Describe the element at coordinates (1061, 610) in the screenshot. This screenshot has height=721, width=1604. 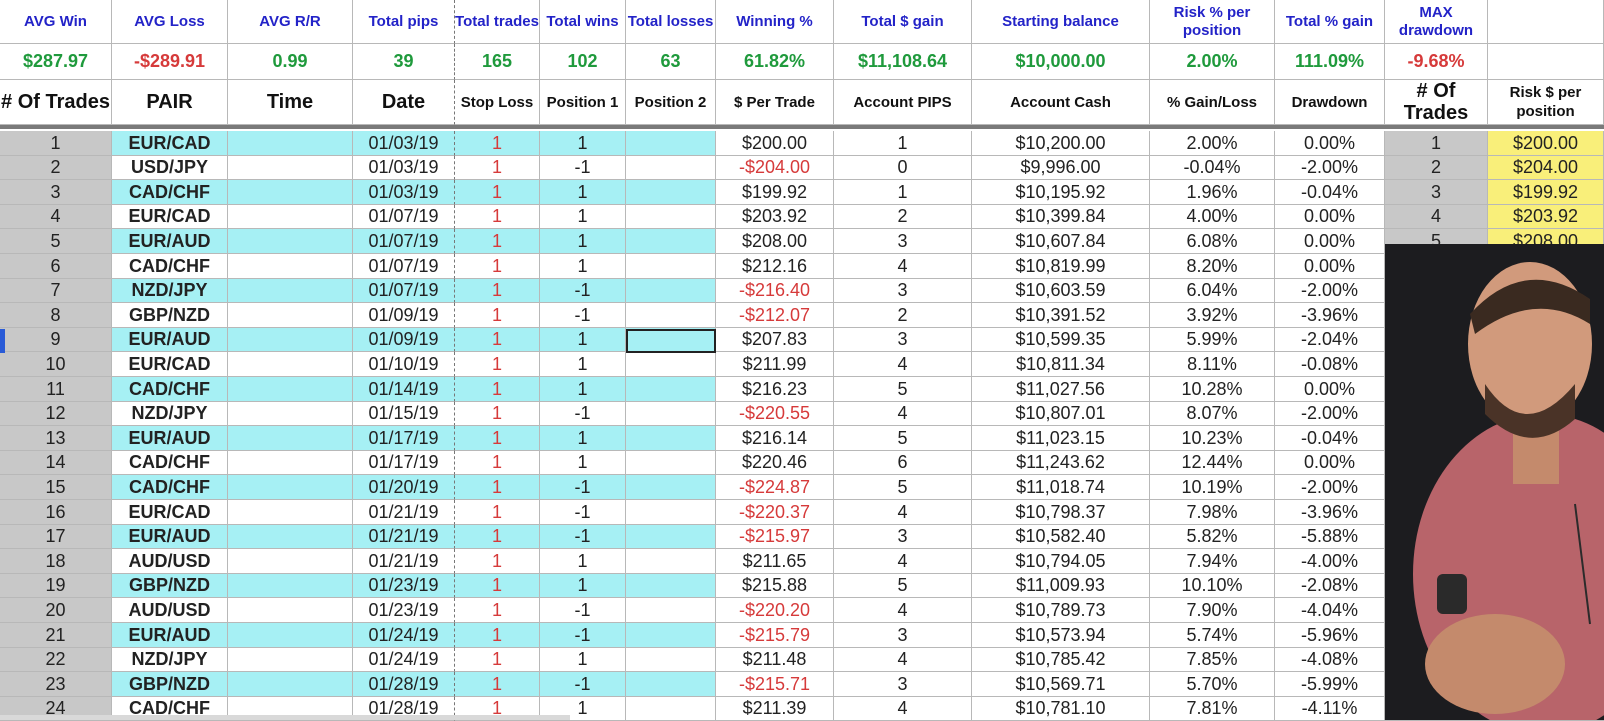
I see `cell-account-cash: $10,789.73` at that location.